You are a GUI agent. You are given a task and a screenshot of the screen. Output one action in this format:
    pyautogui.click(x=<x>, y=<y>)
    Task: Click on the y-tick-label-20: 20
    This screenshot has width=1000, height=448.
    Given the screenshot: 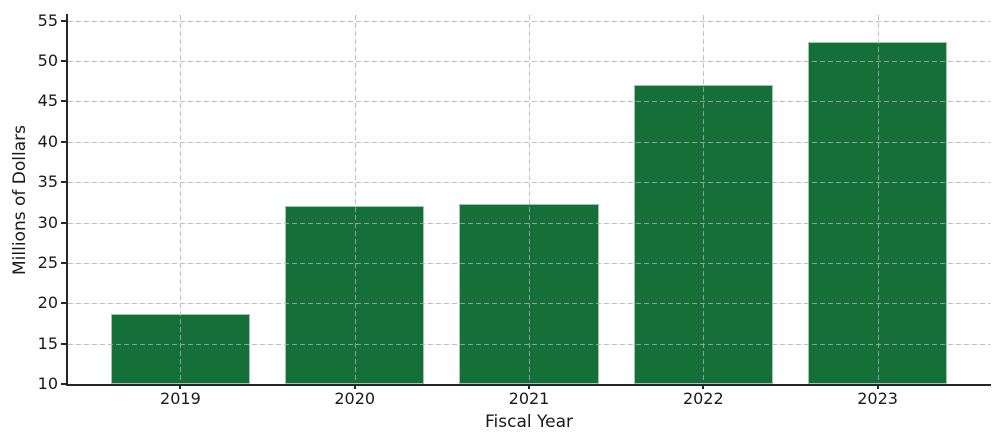 What is the action you would take?
    pyautogui.click(x=47, y=303)
    